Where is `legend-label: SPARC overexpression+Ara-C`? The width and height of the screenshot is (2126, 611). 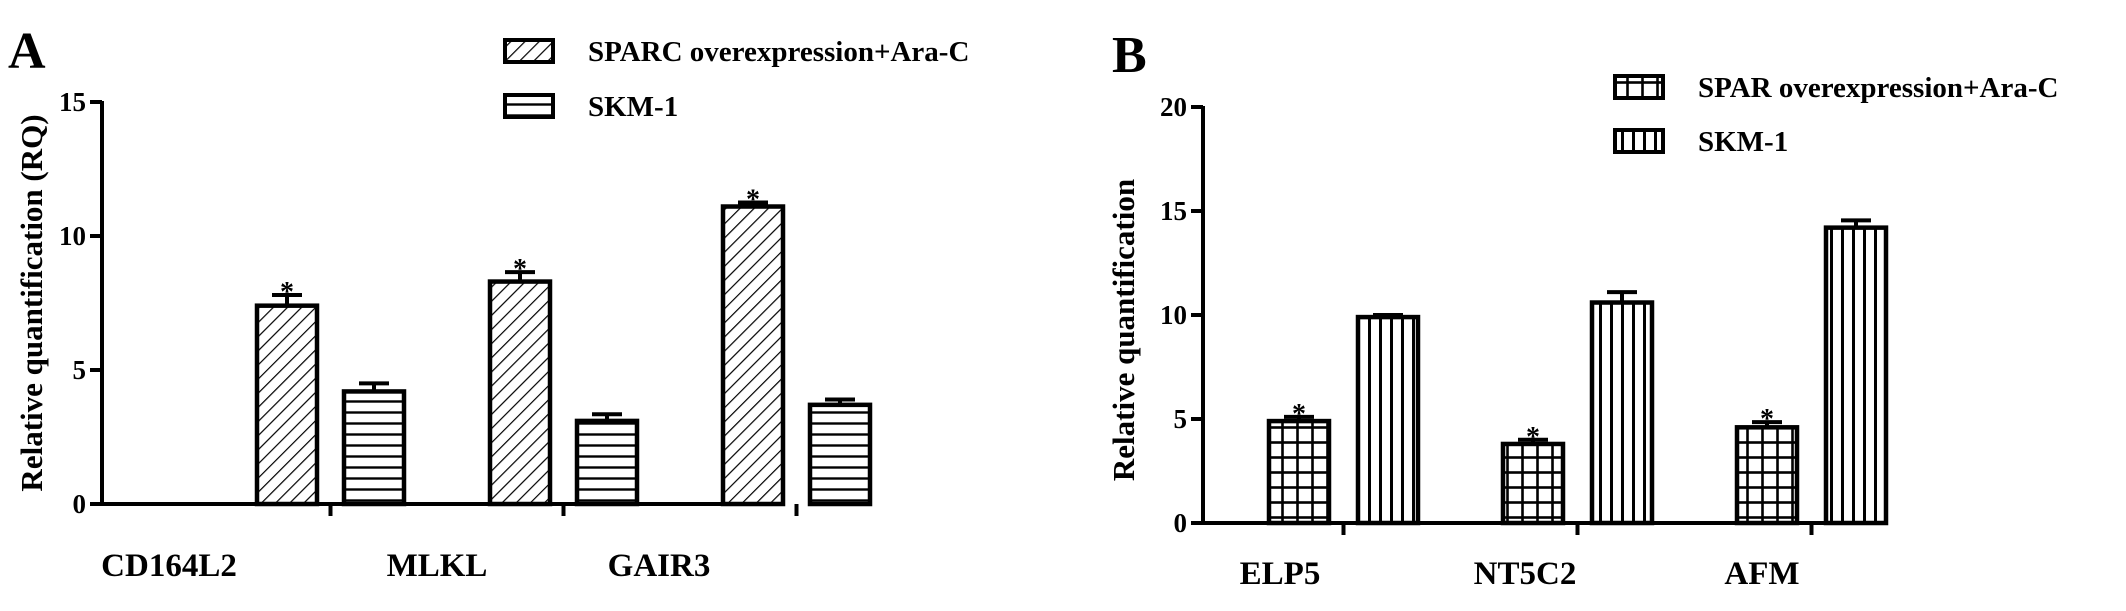 legend-label: SPARC overexpression+Ara-C is located at coordinates (778, 52).